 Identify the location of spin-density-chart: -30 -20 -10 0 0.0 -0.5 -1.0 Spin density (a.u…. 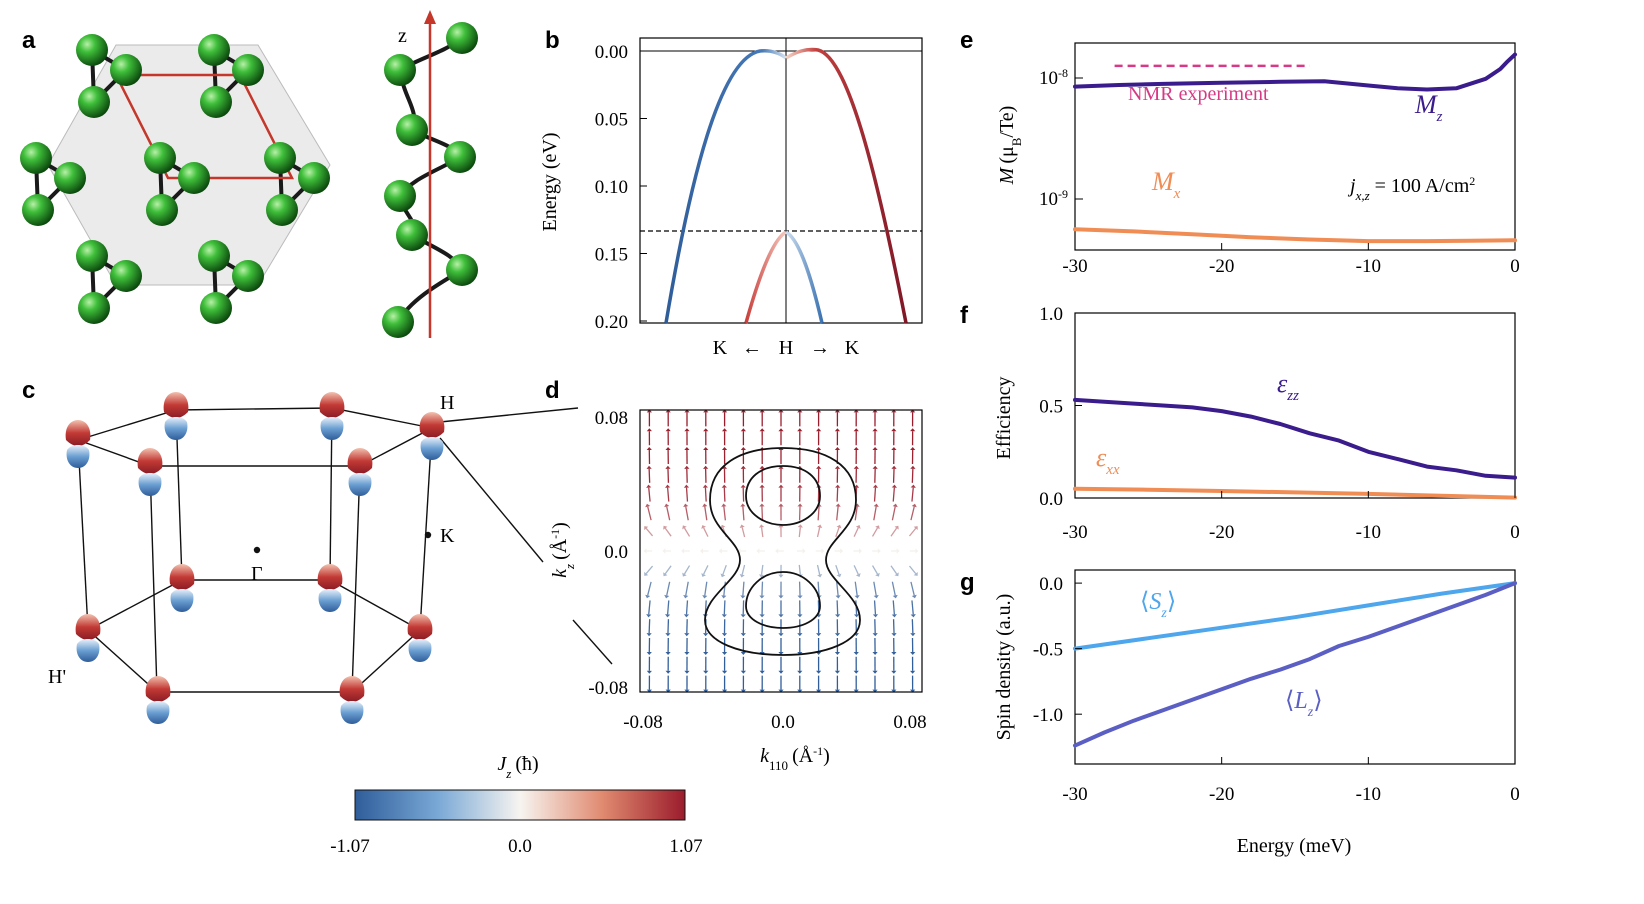
(1256, 713).